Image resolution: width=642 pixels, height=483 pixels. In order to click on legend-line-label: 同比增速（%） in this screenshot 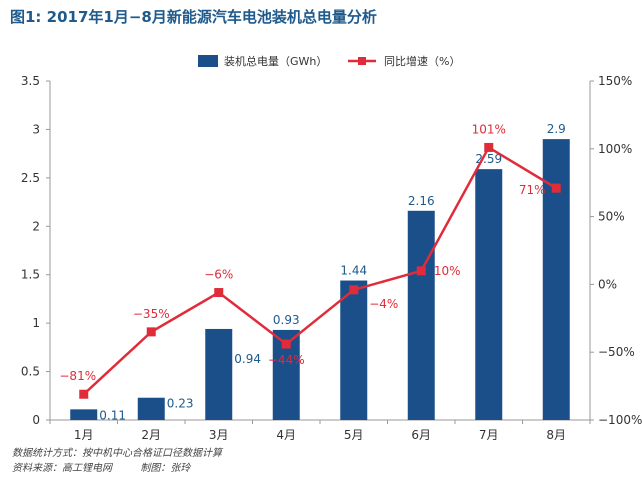, I will do `click(422, 61)`.